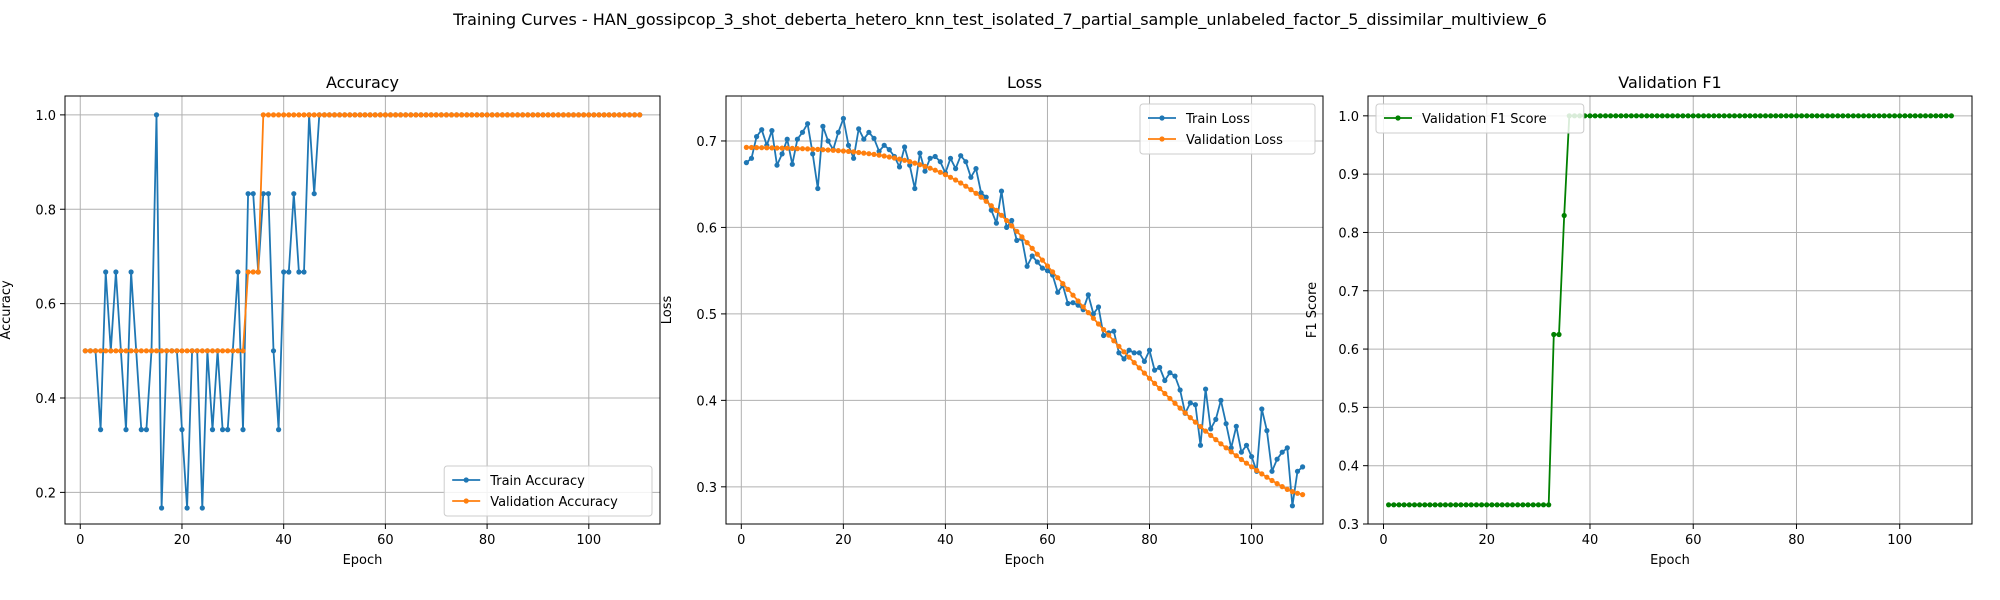 This screenshot has height=600, width=2000. I want to click on legend-label: Validation F1 Score, so click(1484, 119).